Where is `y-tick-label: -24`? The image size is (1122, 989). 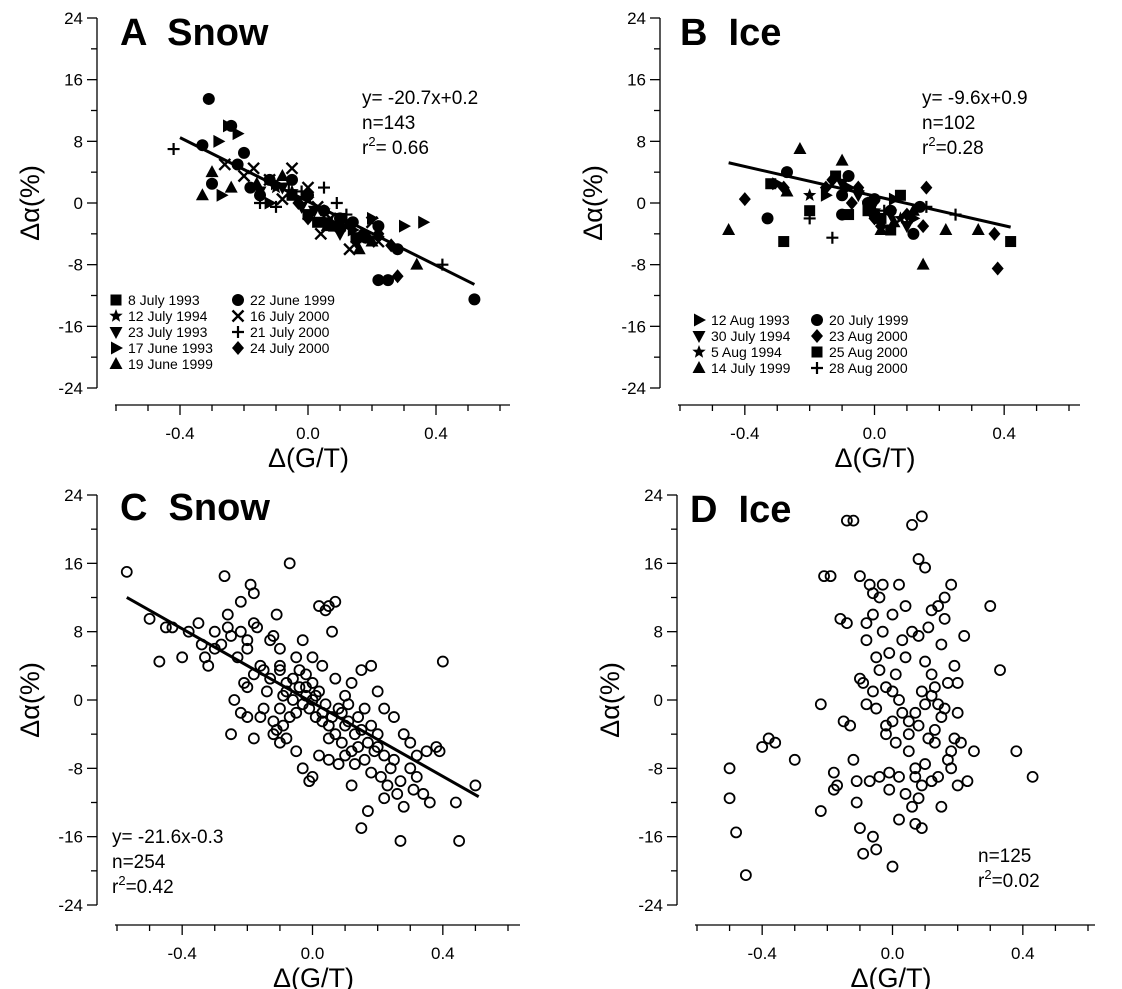 y-tick-label: -24 is located at coordinates (633, 388).